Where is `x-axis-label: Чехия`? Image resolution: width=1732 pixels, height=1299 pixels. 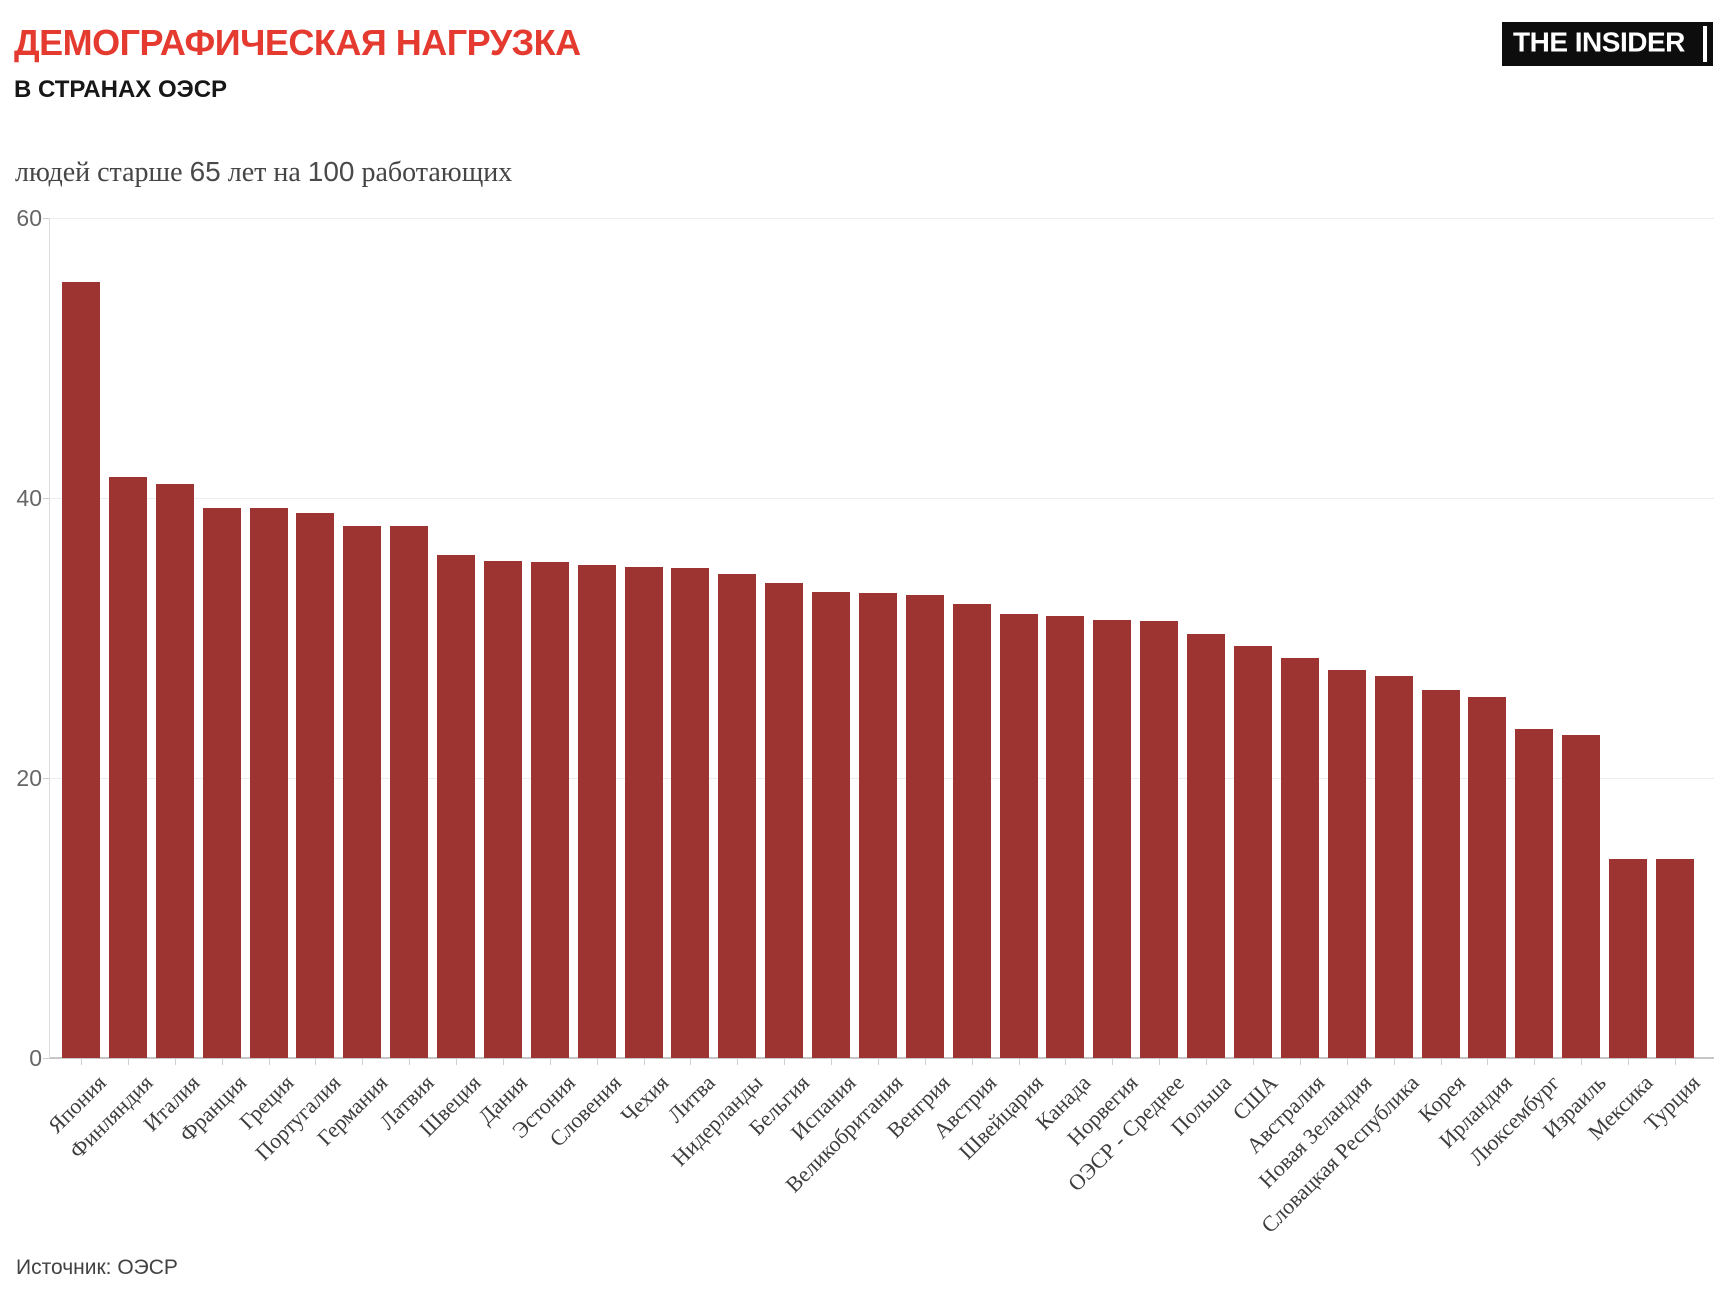 x-axis-label: Чехия is located at coordinates (644, 1099).